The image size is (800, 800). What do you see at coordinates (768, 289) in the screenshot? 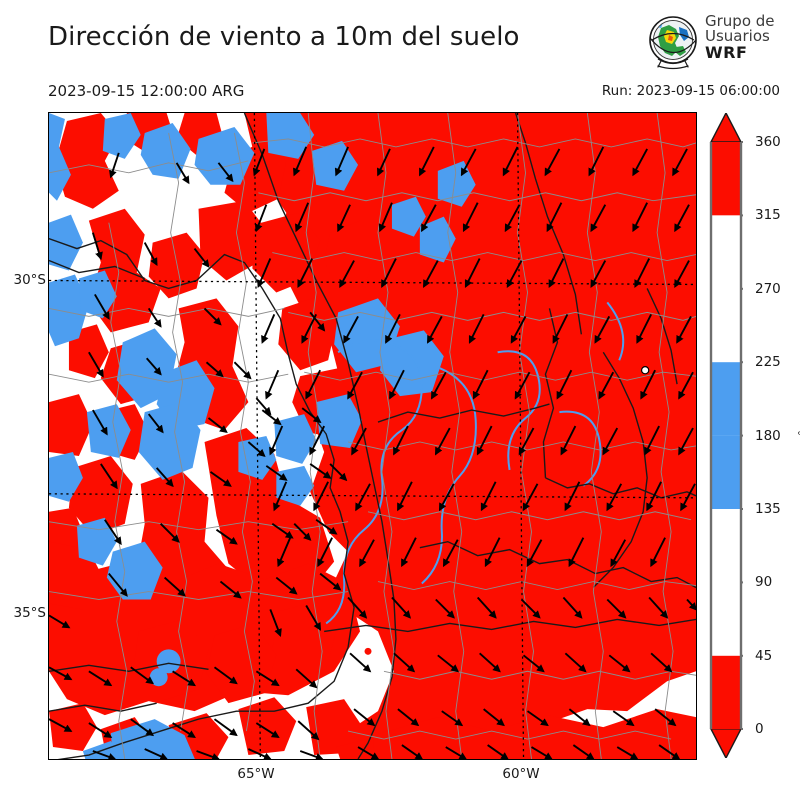
I see `colorbar-tick-270: 270` at bounding box center [768, 289].